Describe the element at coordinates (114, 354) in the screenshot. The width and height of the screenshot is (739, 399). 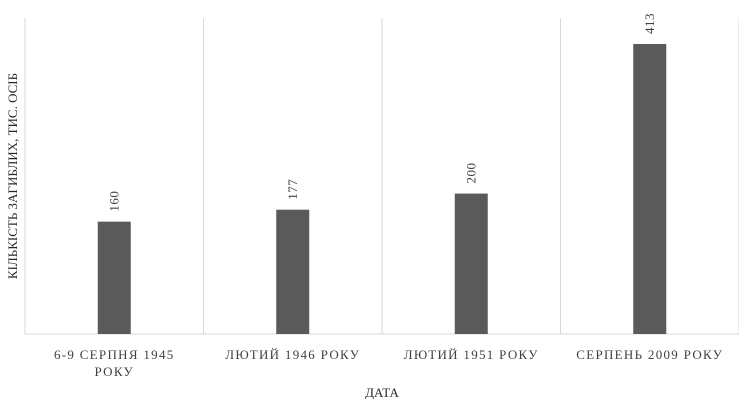
I see `category-label: 6-9 СЕРПНЯ 1945` at that location.